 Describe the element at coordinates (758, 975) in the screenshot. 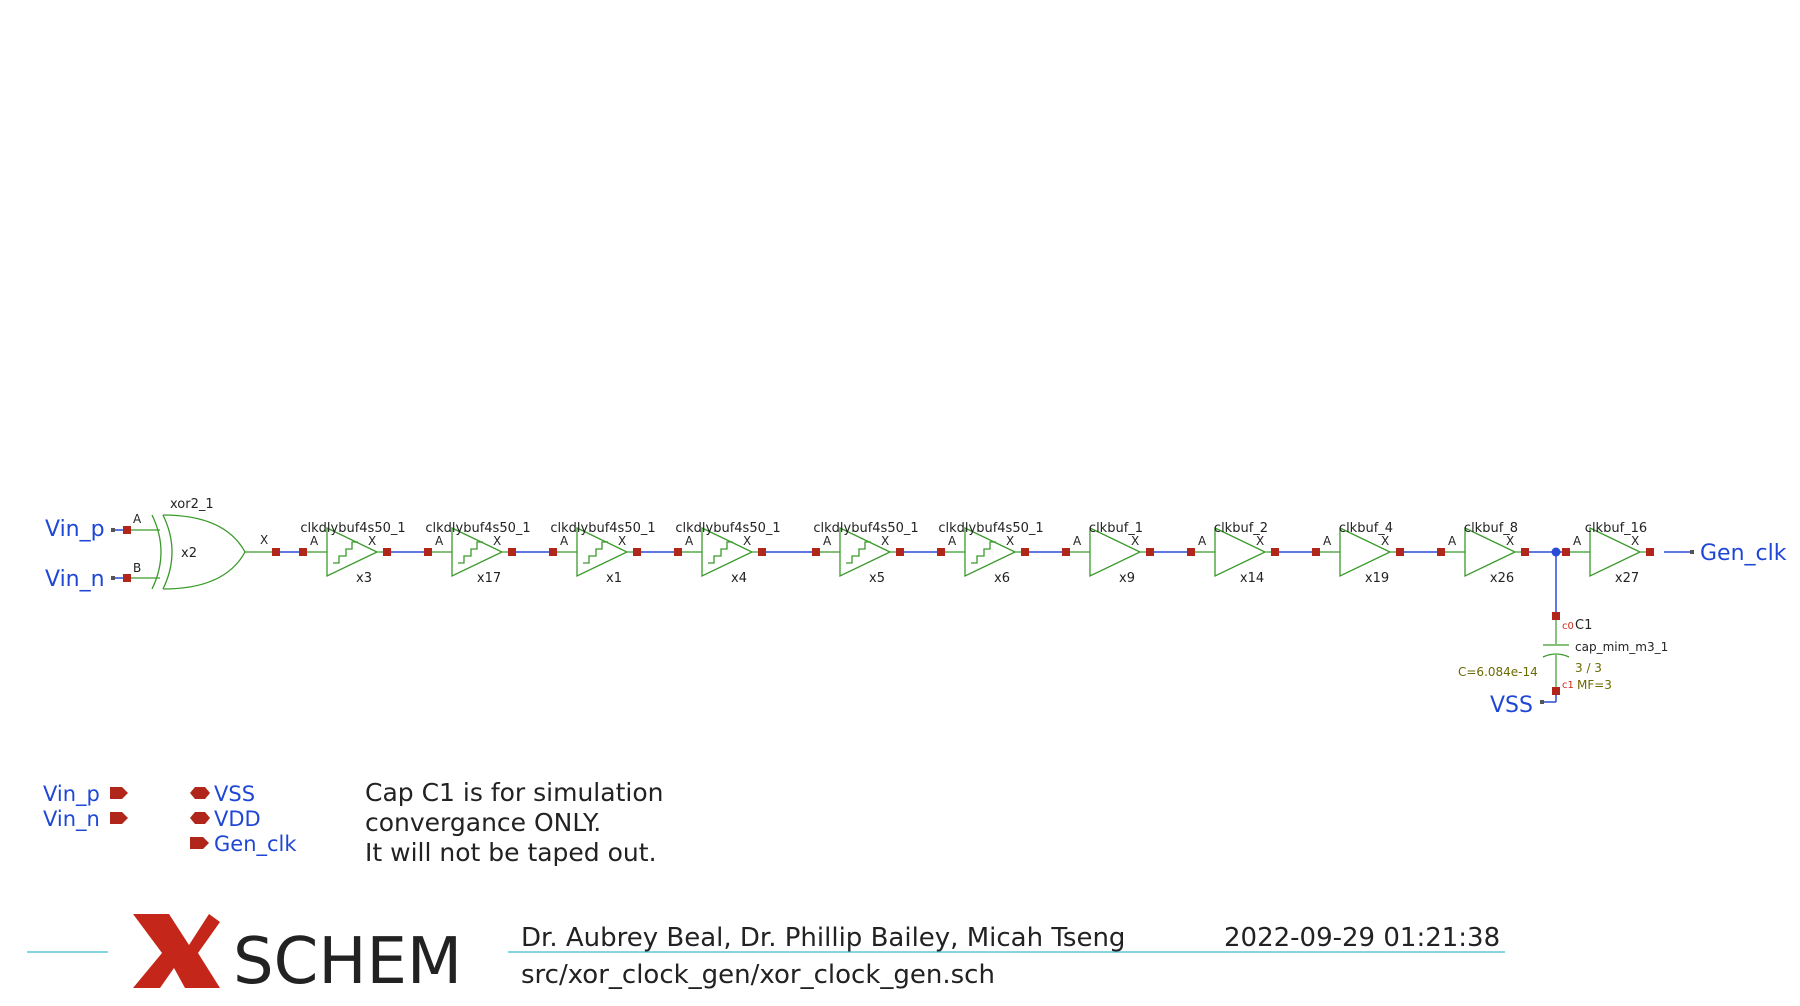

I see `path-text: src/xor_clock_gen/xor_clock_gen.sch` at that location.